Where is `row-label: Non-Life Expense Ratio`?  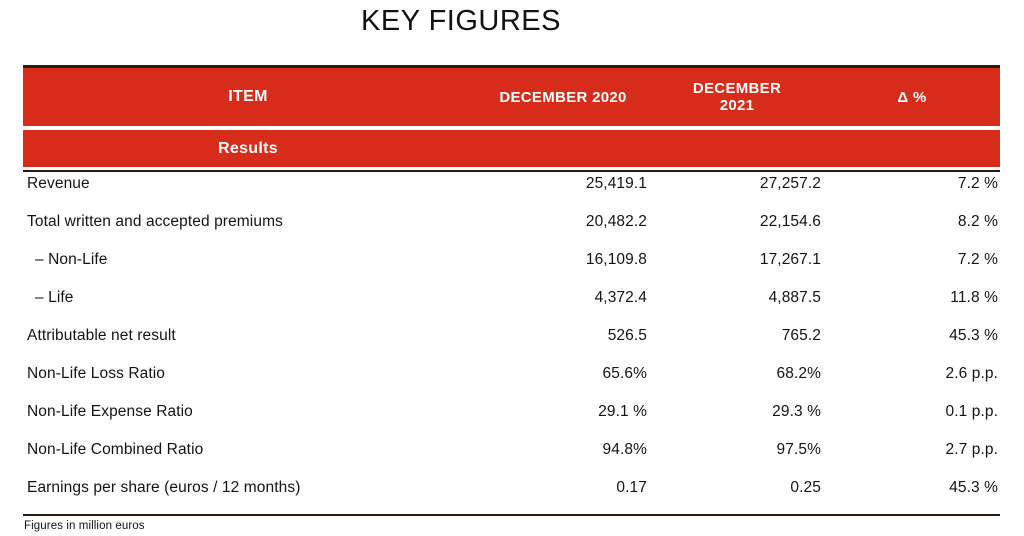 row-label: Non-Life Expense Ratio is located at coordinates (110, 411).